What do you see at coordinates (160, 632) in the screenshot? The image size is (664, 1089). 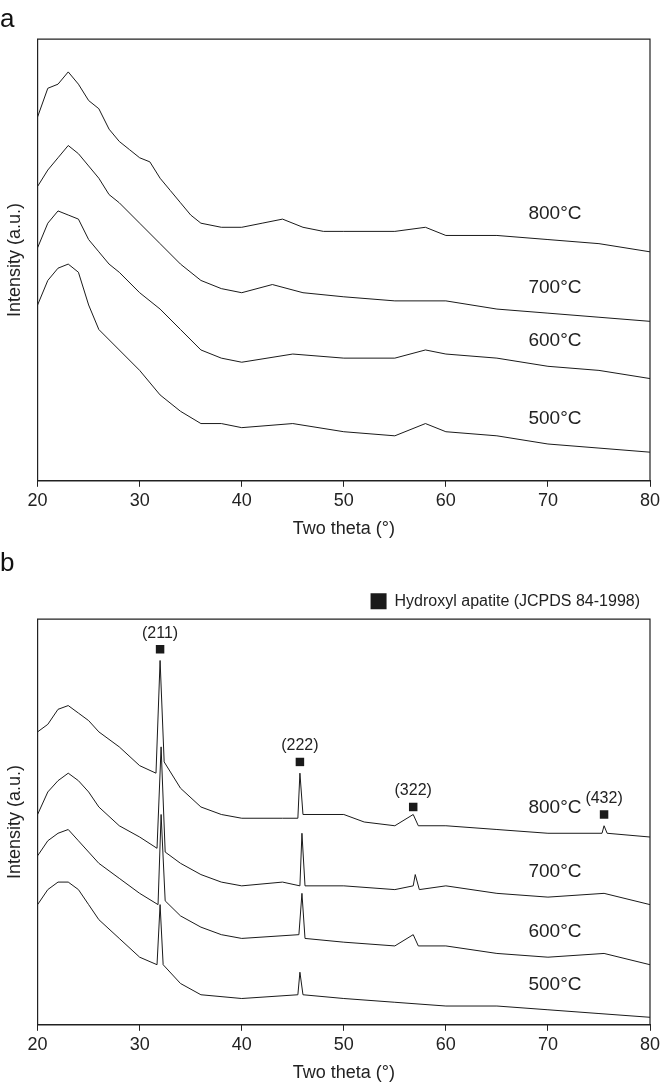 I see `annotation: (211)` at bounding box center [160, 632].